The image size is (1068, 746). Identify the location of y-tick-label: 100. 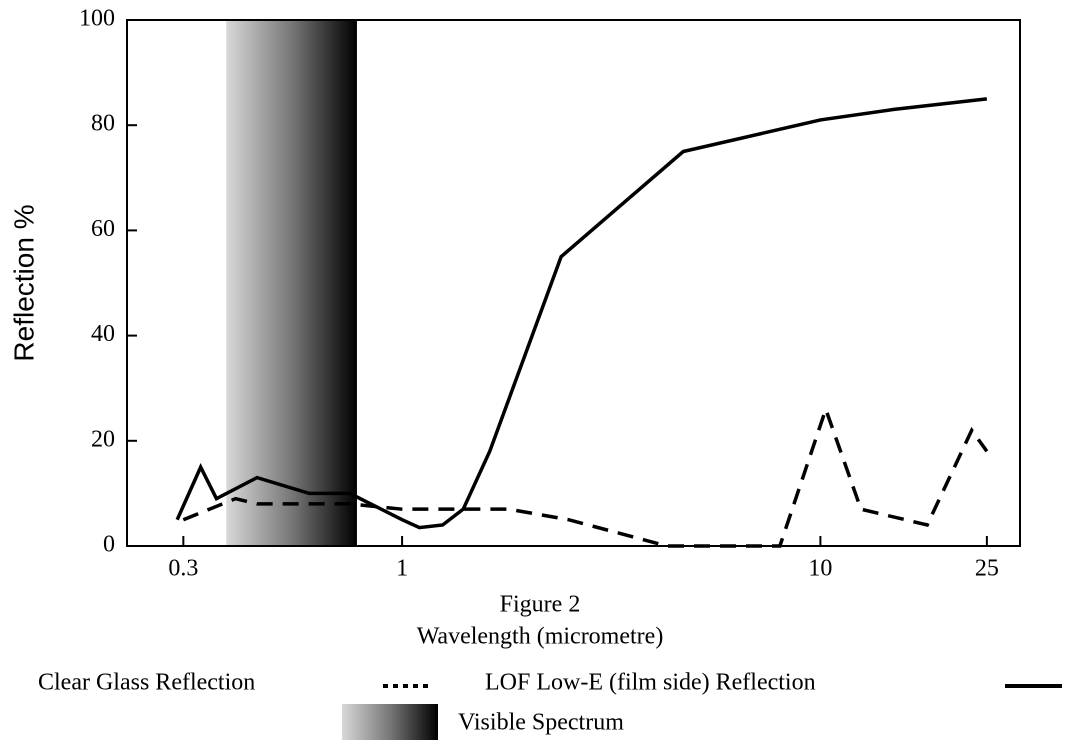
(97, 19).